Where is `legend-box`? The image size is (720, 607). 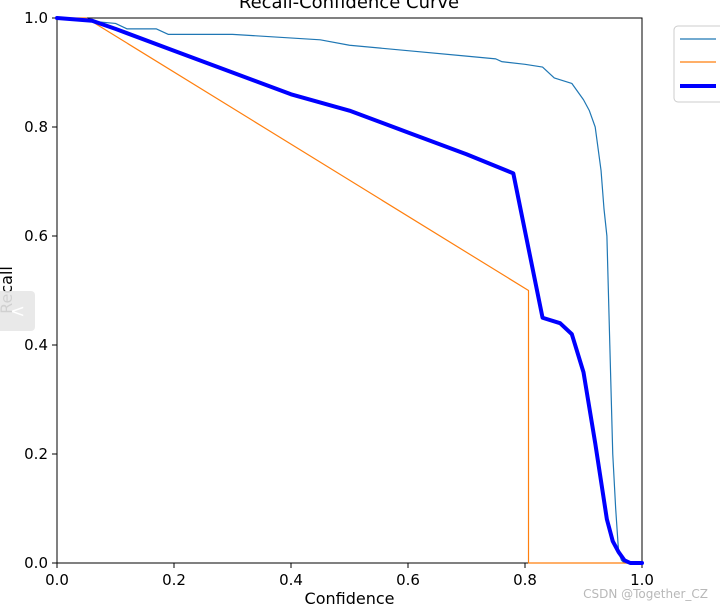
legend-box is located at coordinates (696, 64).